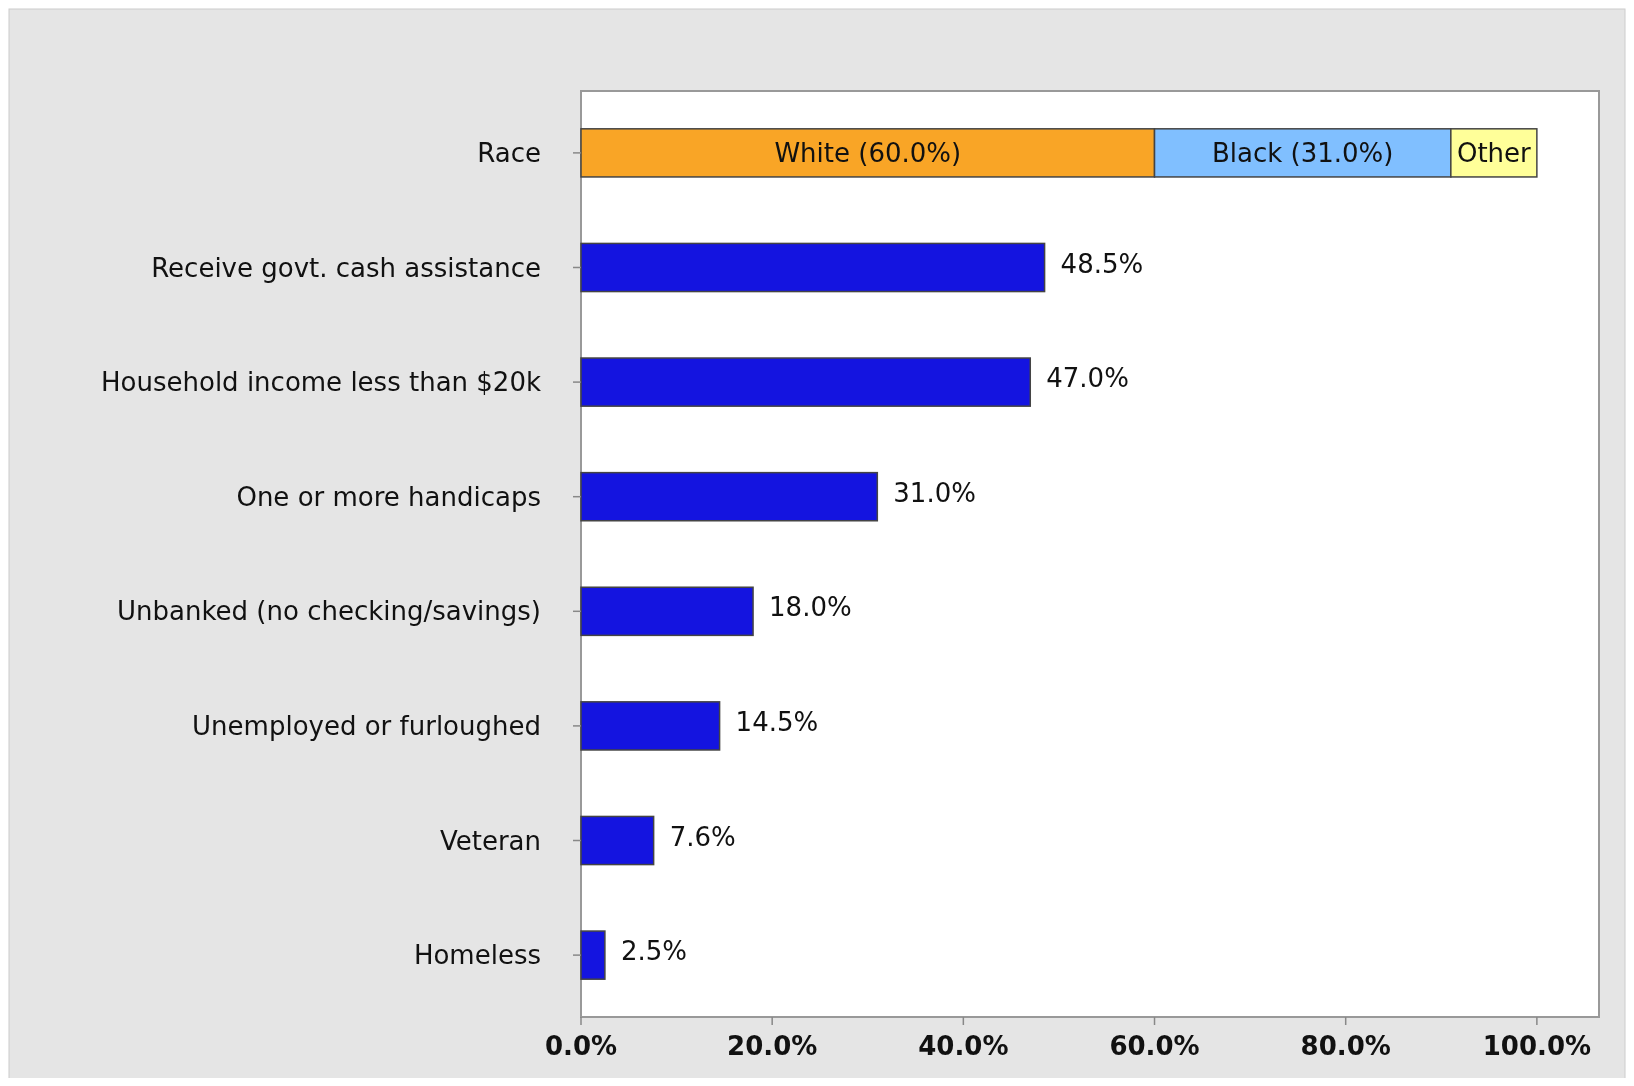 The height and width of the screenshot is (1086, 1634). I want to click on data-label: 2.5%, so click(653, 951).